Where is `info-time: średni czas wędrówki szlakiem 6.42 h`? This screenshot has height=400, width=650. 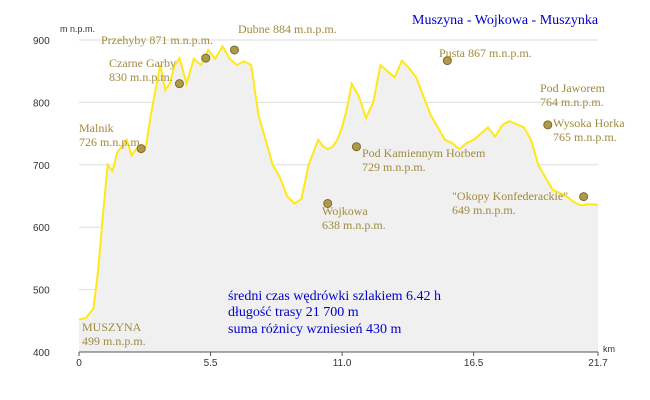
info-time: średni czas wędrówki szlakiem 6.42 h is located at coordinates (334, 296).